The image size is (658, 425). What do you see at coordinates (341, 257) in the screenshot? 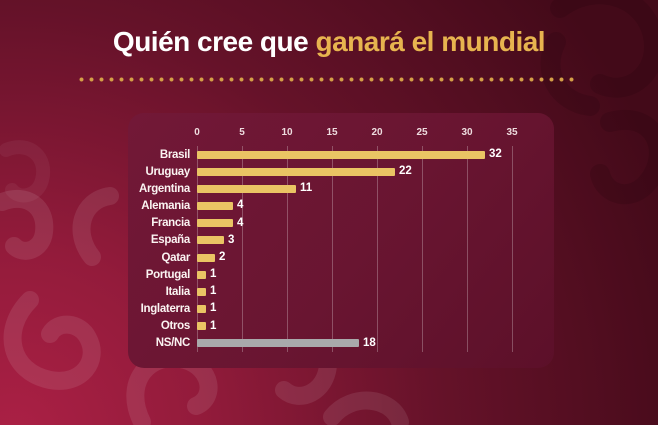
I see `bar-row: Qatar 2` at bounding box center [341, 257].